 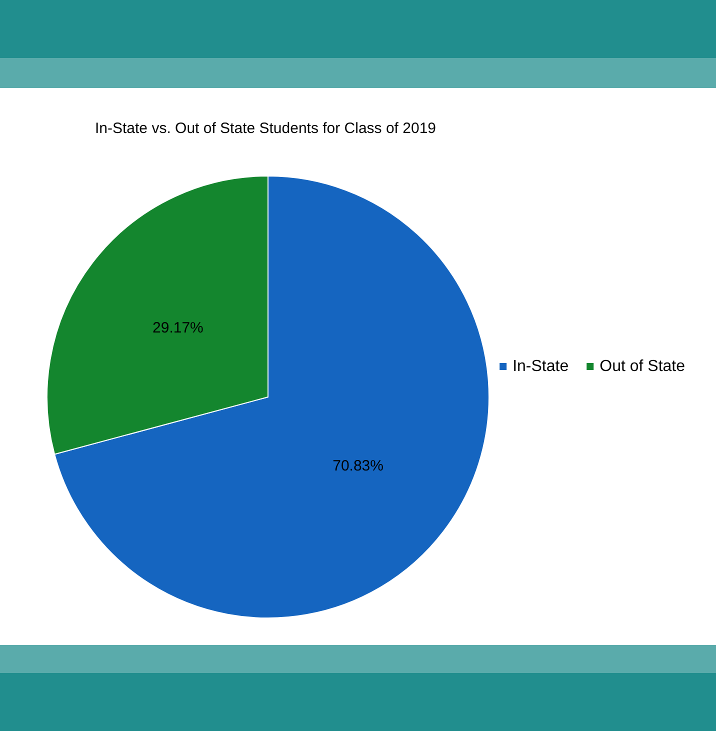 I want to click on data-label: 29.17%, so click(x=178, y=327).